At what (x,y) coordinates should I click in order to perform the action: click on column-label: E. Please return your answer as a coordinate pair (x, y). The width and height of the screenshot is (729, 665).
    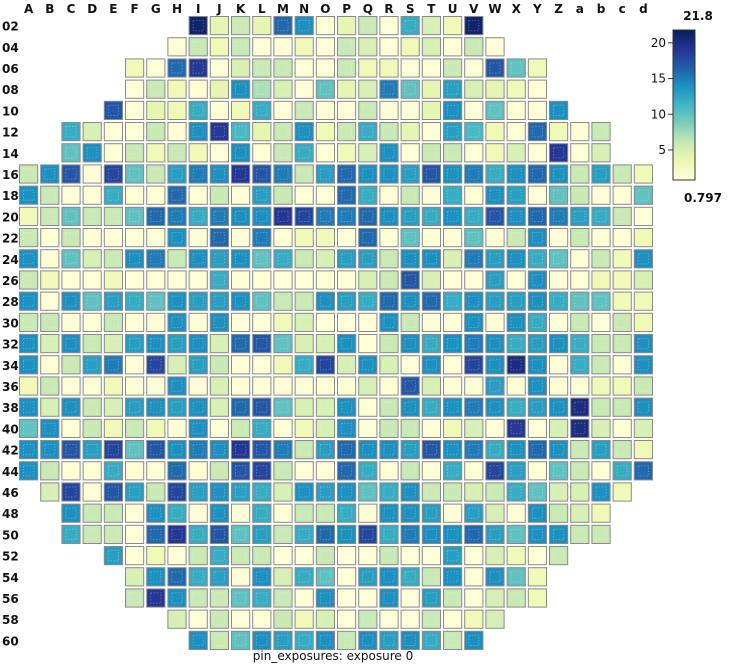
    Looking at the image, I should click on (113, 9).